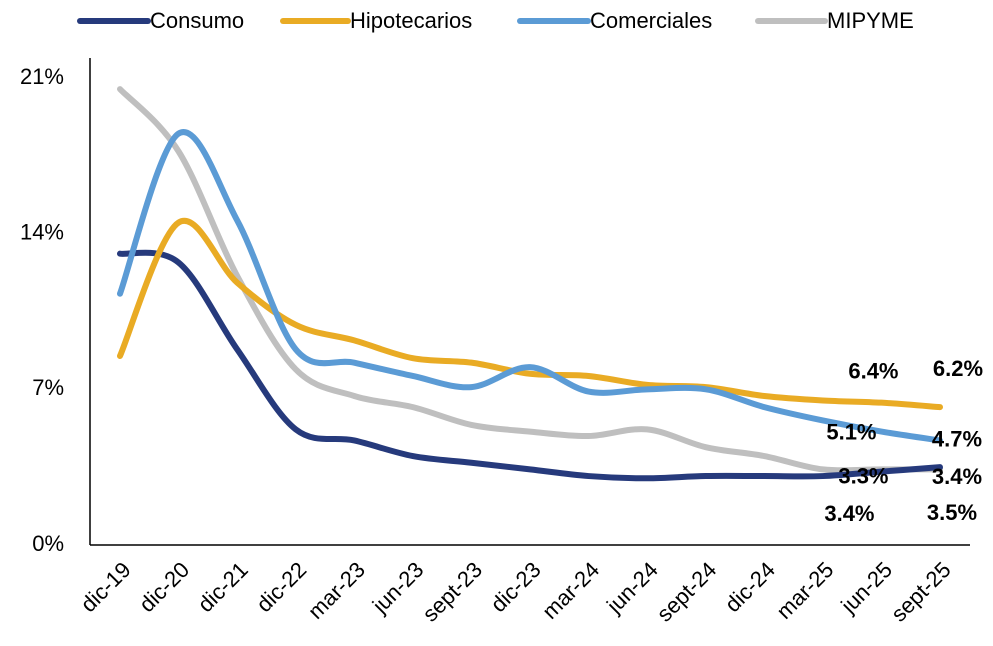 This screenshot has height=646, width=993. Describe the element at coordinates (281, 587) in the screenshot. I see `x-tick-label: dic-22` at that location.